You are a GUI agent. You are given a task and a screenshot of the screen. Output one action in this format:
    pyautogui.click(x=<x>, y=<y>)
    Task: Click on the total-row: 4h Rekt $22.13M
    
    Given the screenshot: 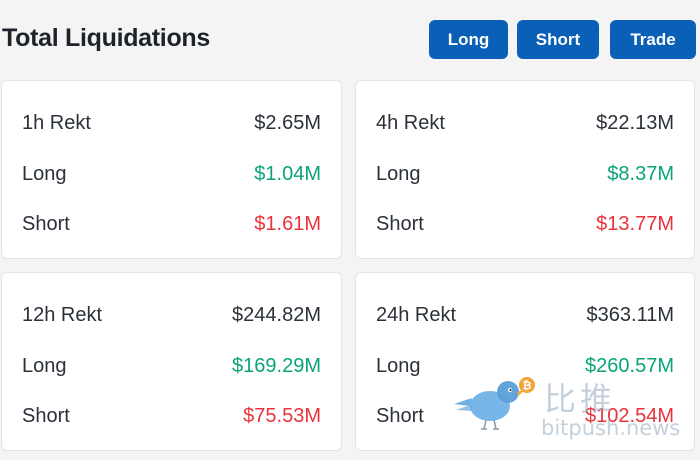 What is the action you would take?
    pyautogui.click(x=525, y=123)
    